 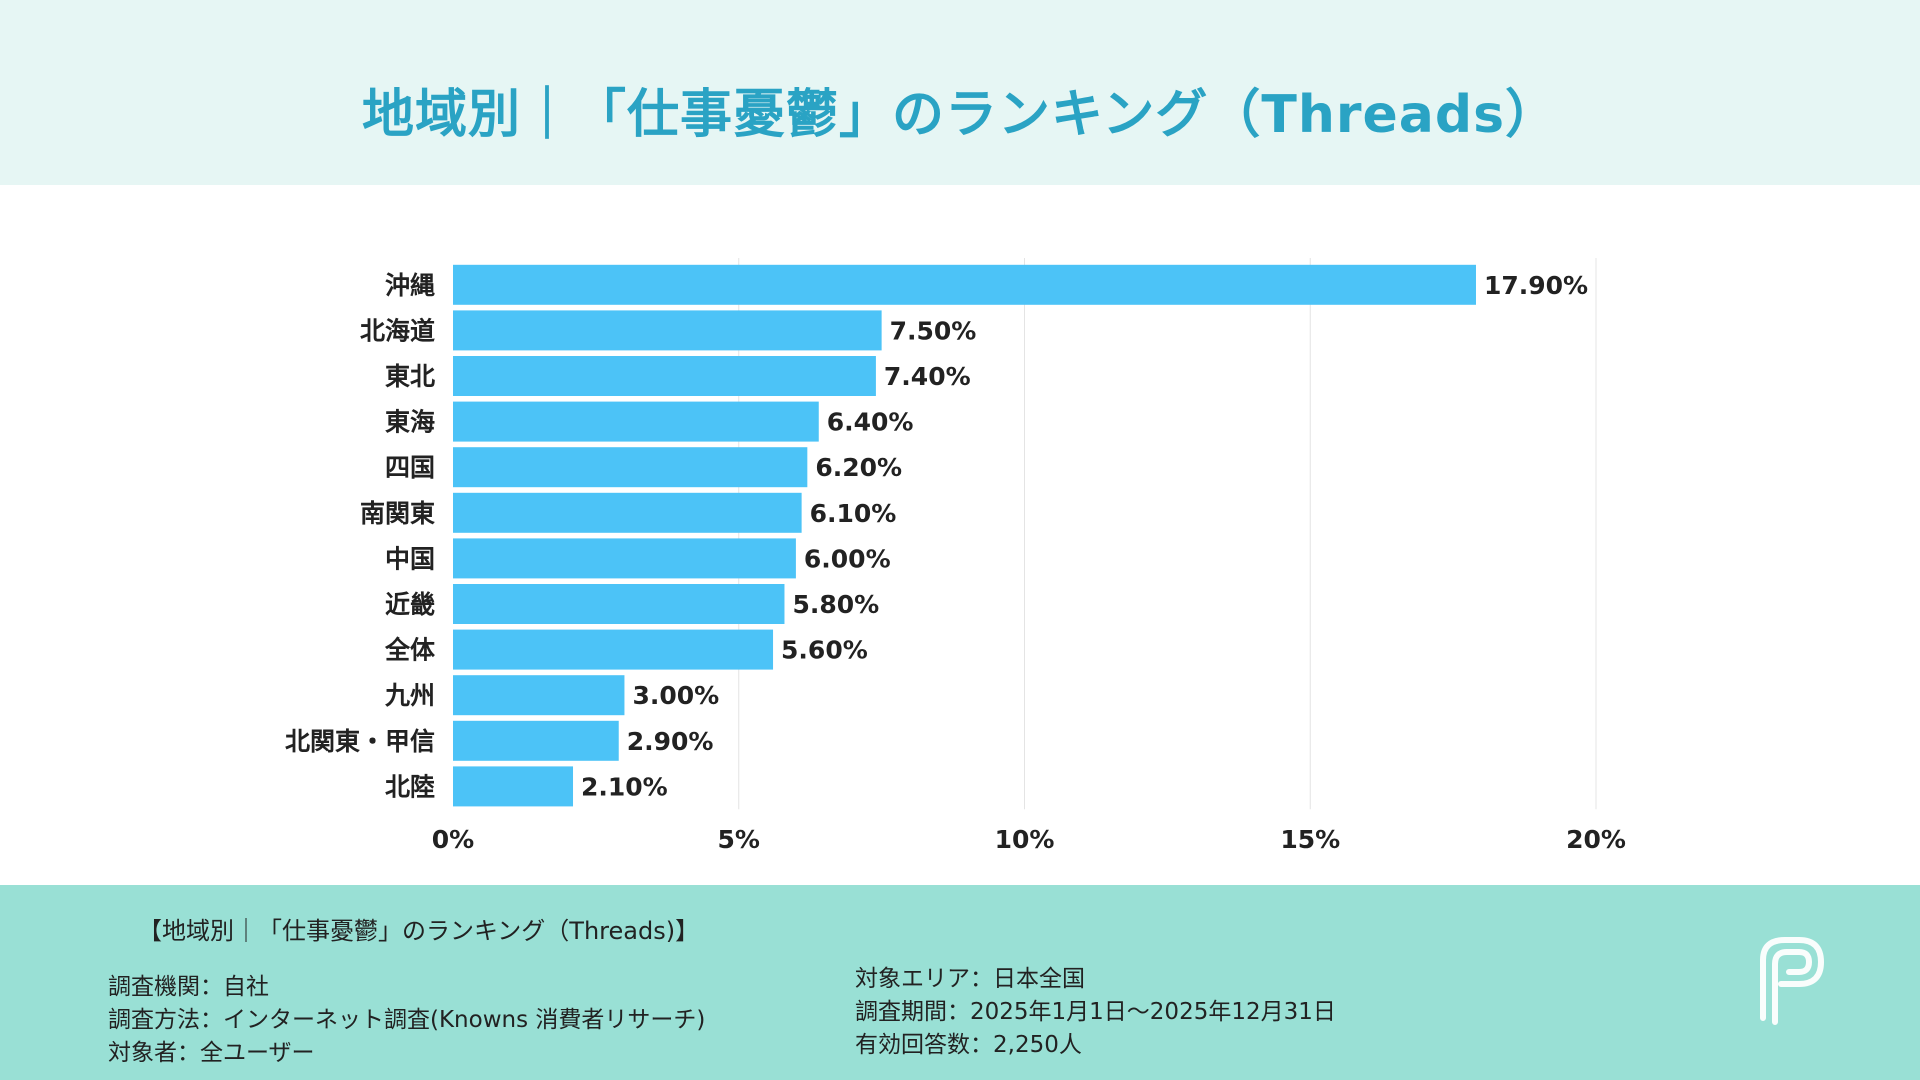 I want to click on x-tick-label: 5%, so click(x=739, y=839).